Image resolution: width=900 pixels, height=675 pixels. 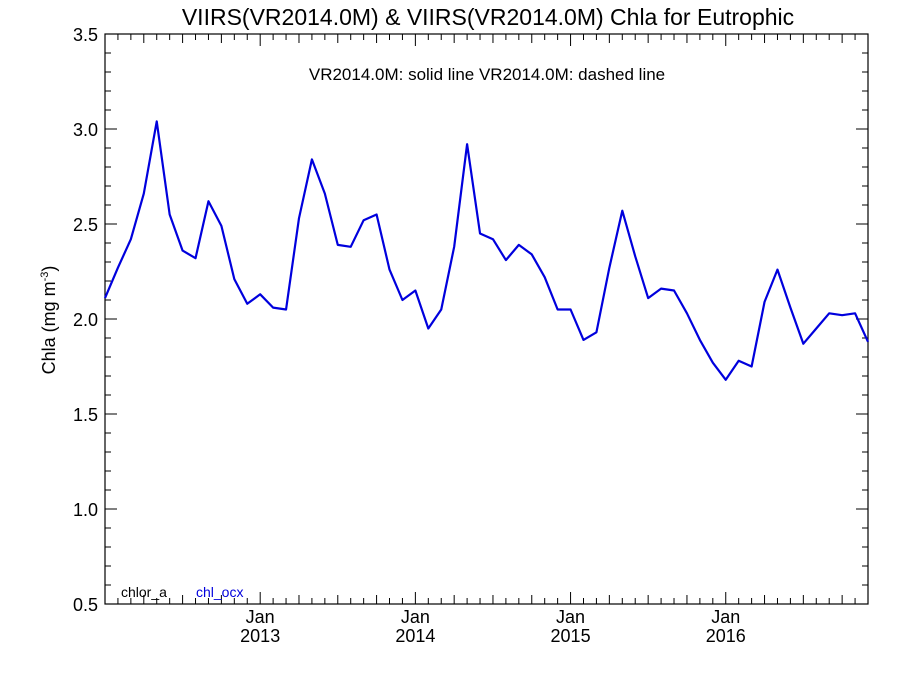 What do you see at coordinates (415, 636) in the screenshot?
I see `x-tick-label-year: 2014` at bounding box center [415, 636].